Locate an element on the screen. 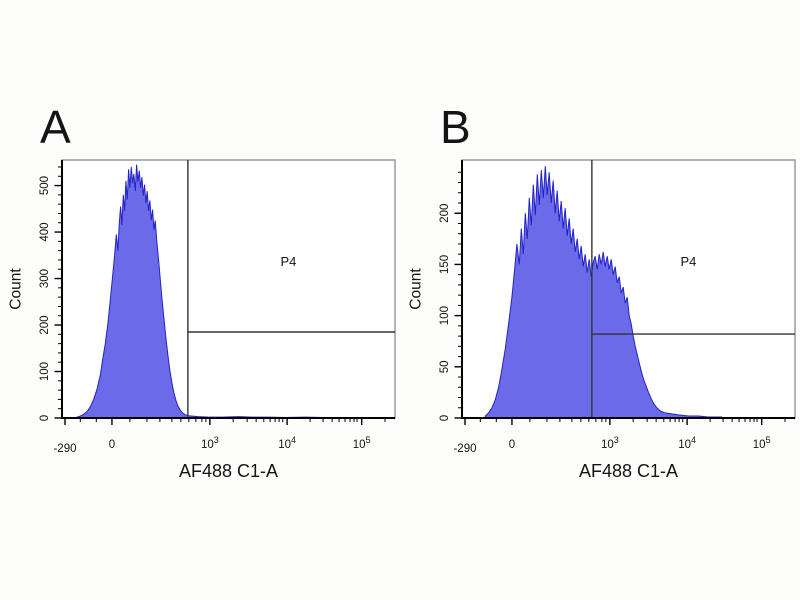 This screenshot has height=600, width=800. y-tick-label: 400 is located at coordinates (45, 231).